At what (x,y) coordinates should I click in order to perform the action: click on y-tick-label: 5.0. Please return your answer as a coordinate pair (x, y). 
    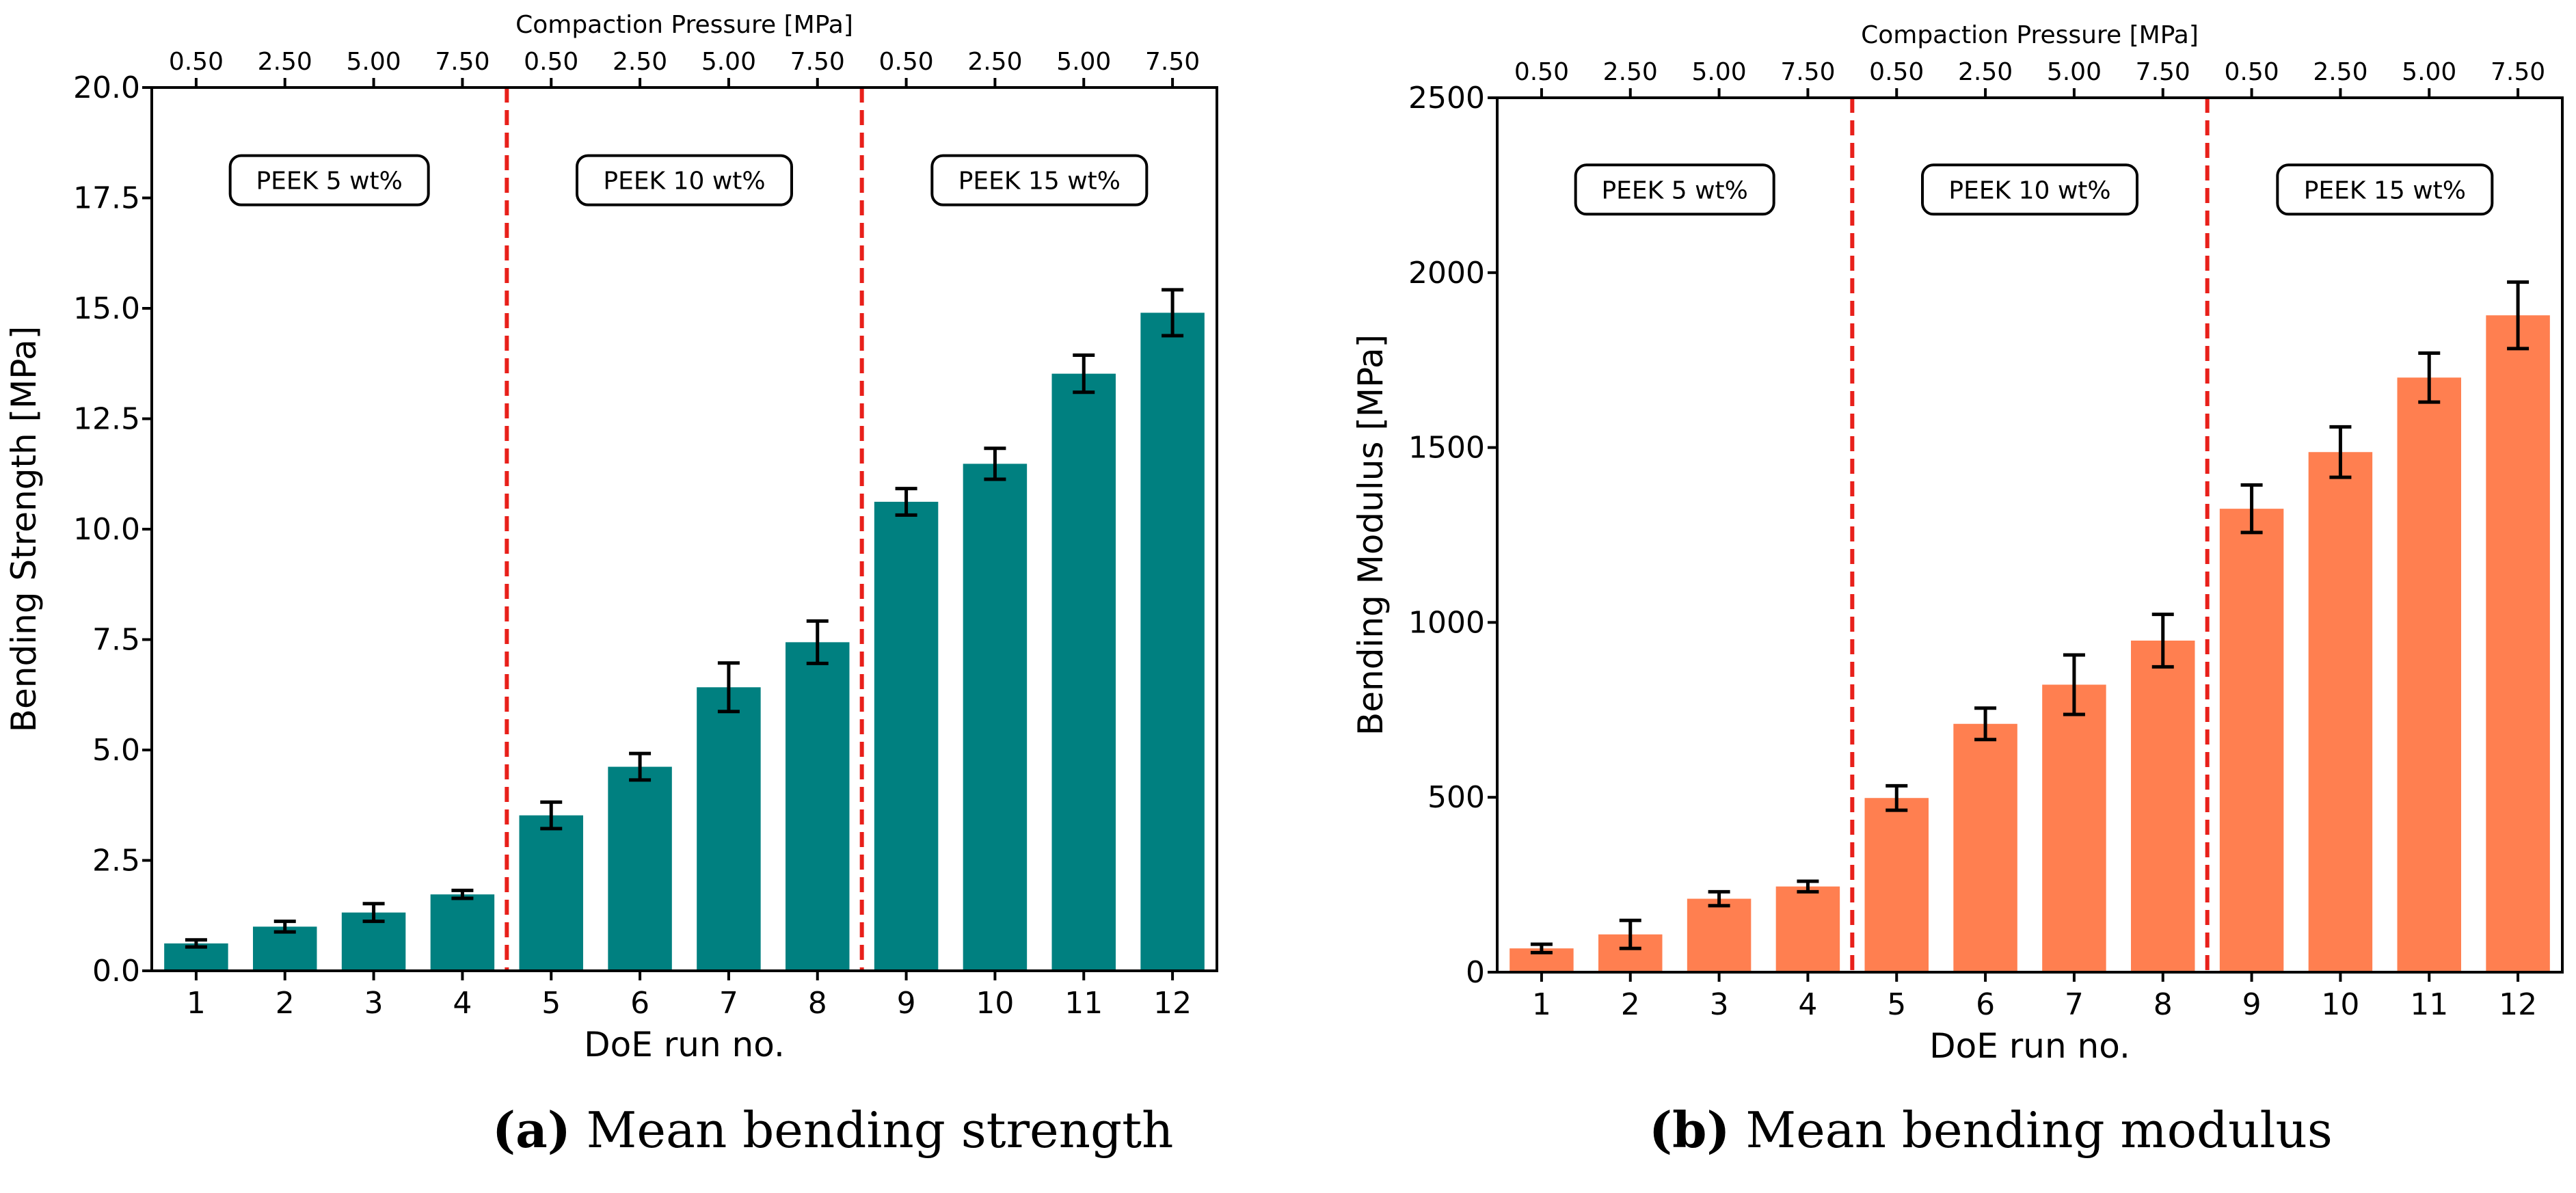
    Looking at the image, I should click on (116, 750).